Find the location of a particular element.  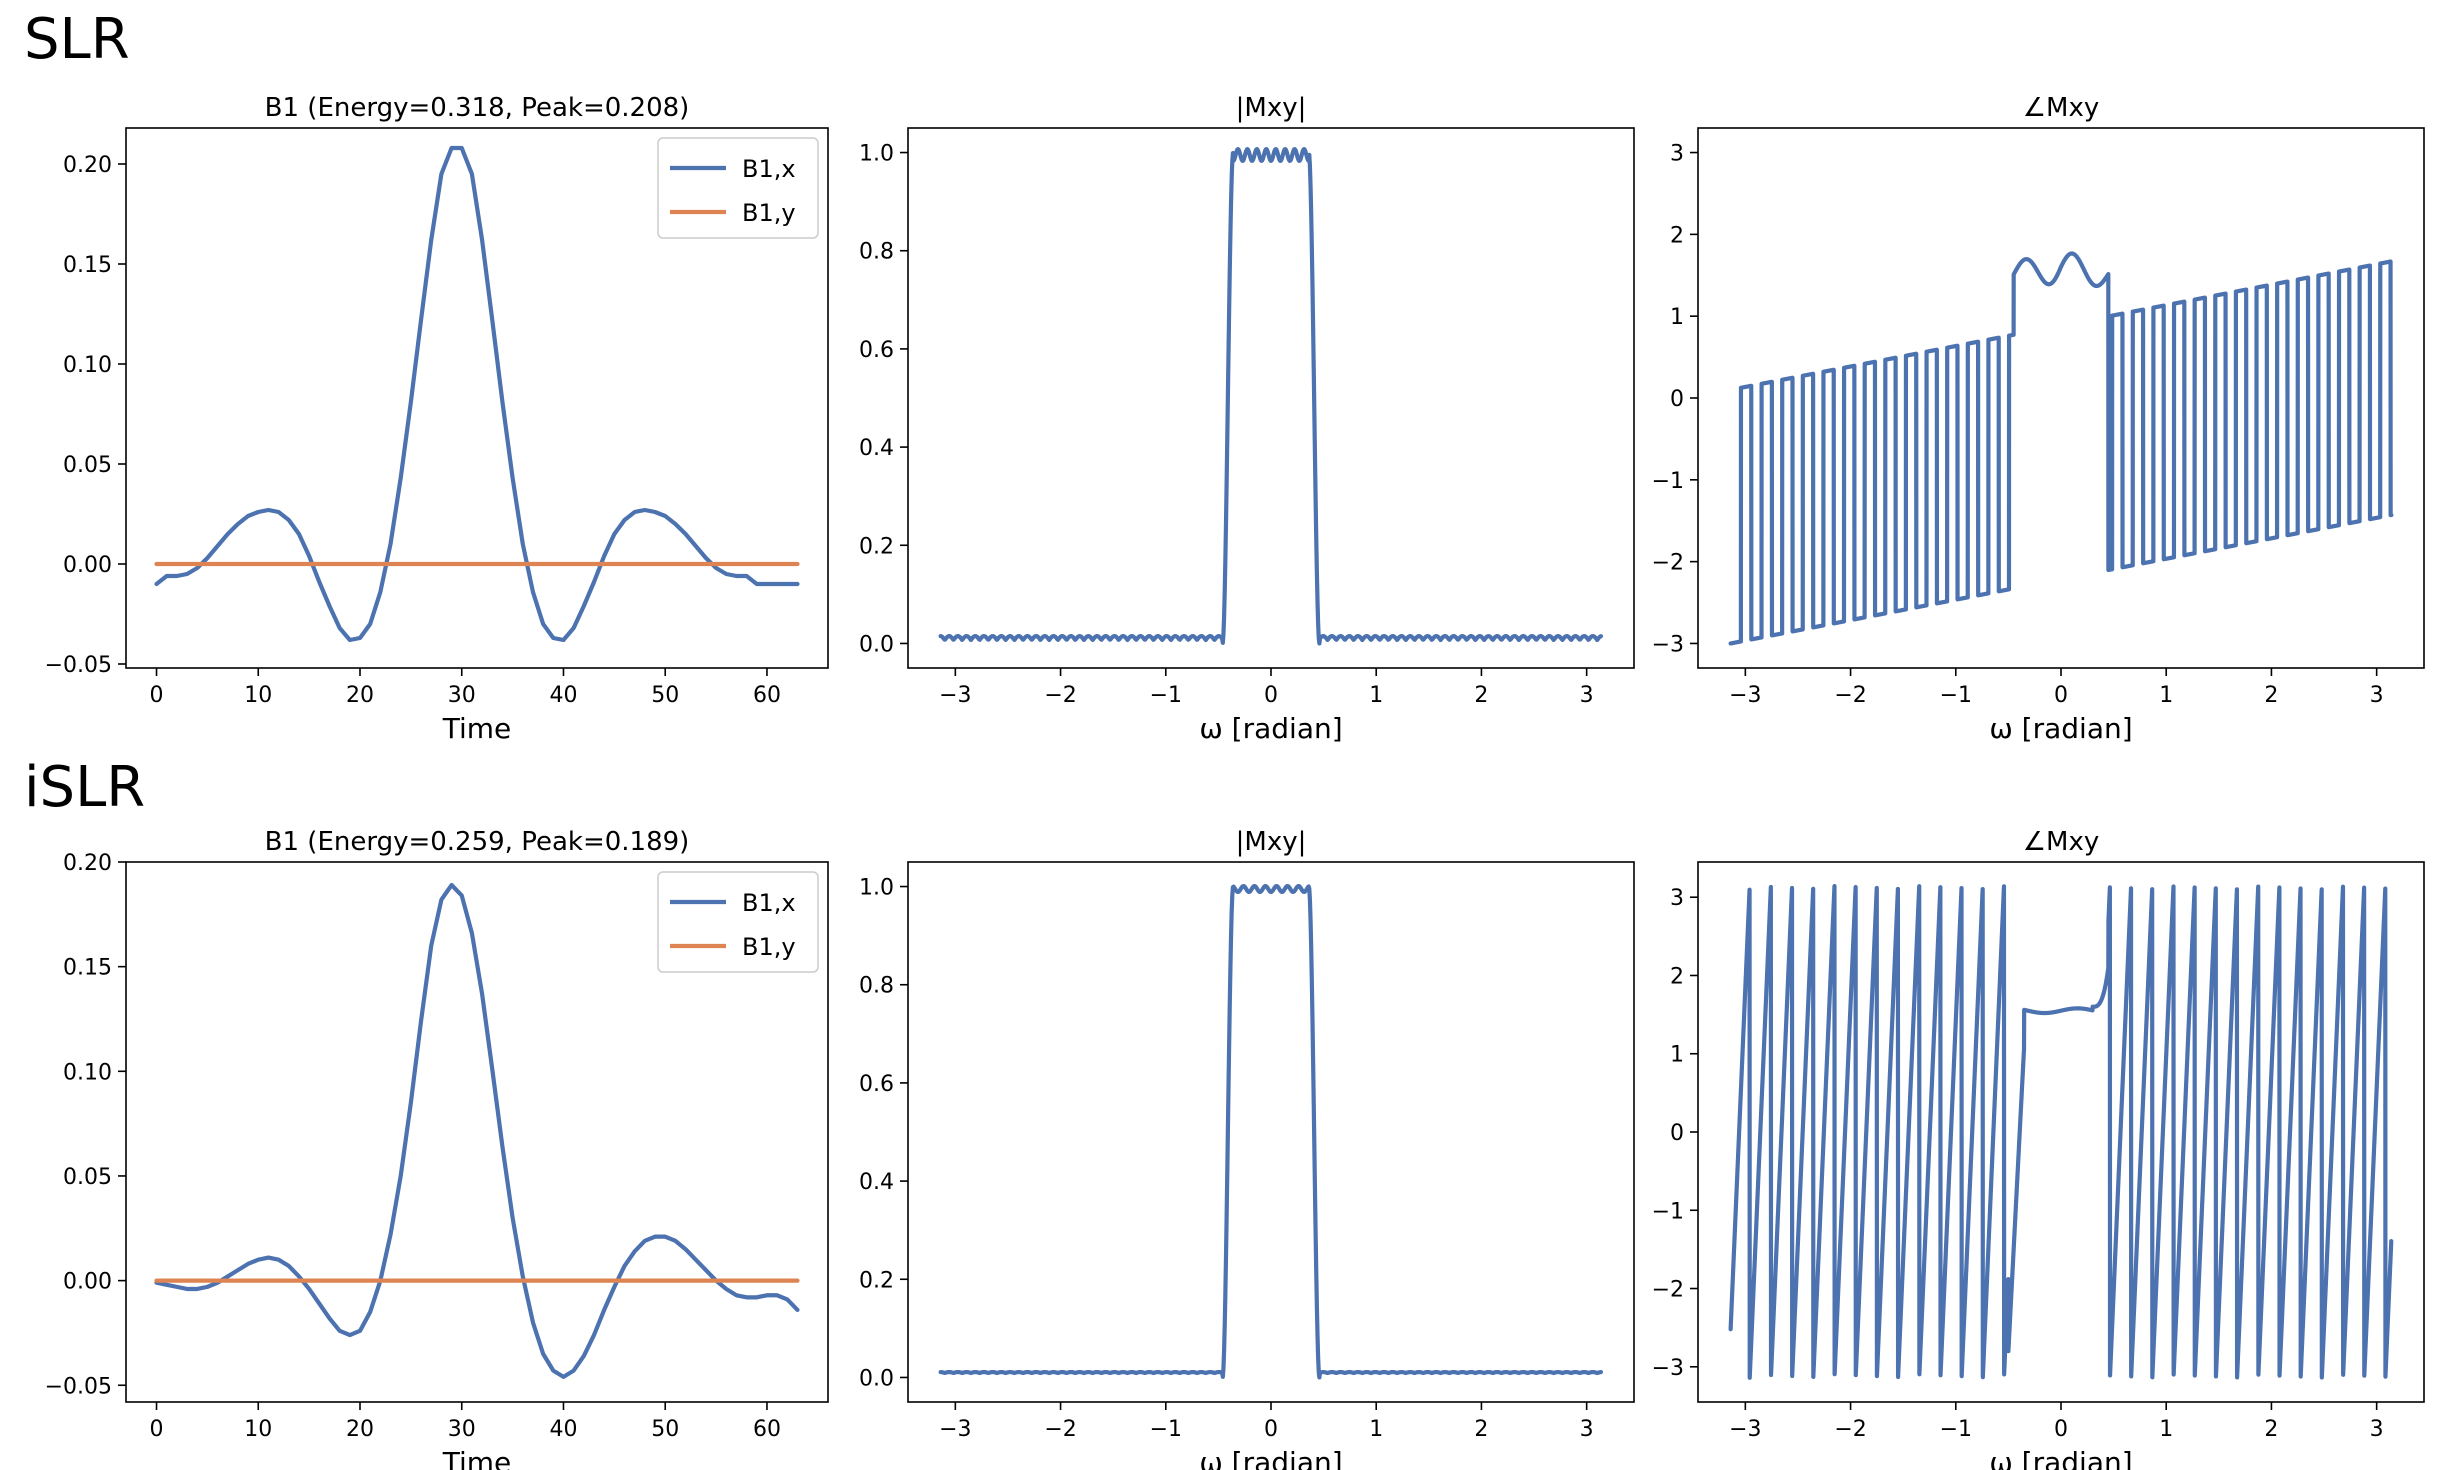

panel-r0-c2: −3 −2 −1 0 1 2 3 −3 −2 −1 0 1 2 3 ∠Mxy ω [radian] is located at coordinates (2038, 419).